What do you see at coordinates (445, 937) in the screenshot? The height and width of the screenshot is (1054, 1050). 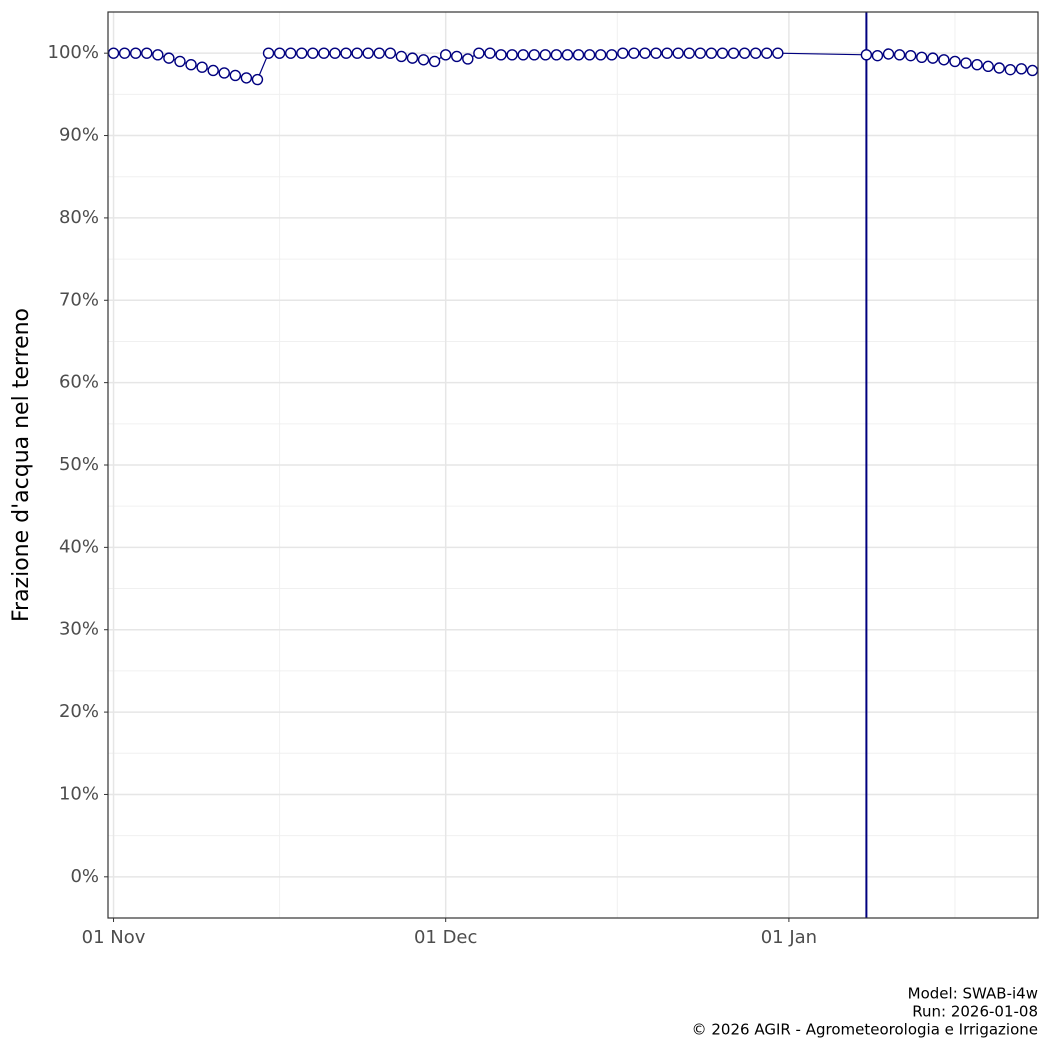 I see `x-tick-label: 01 Dec` at bounding box center [445, 937].